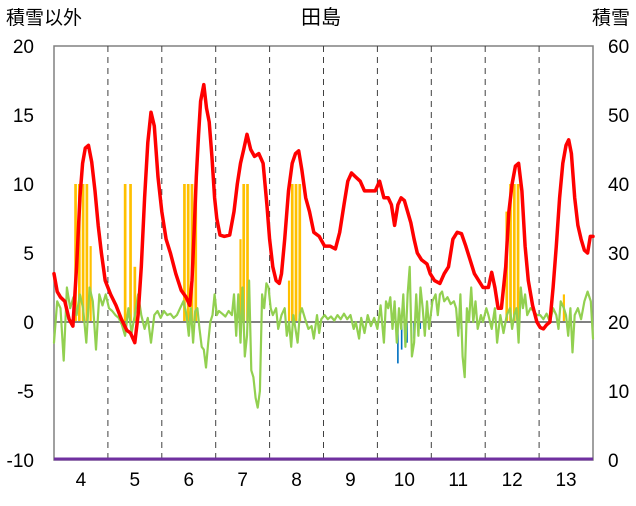 This screenshot has width=636, height=506. I want to click on chart-title: 田島, so click(321, 17).